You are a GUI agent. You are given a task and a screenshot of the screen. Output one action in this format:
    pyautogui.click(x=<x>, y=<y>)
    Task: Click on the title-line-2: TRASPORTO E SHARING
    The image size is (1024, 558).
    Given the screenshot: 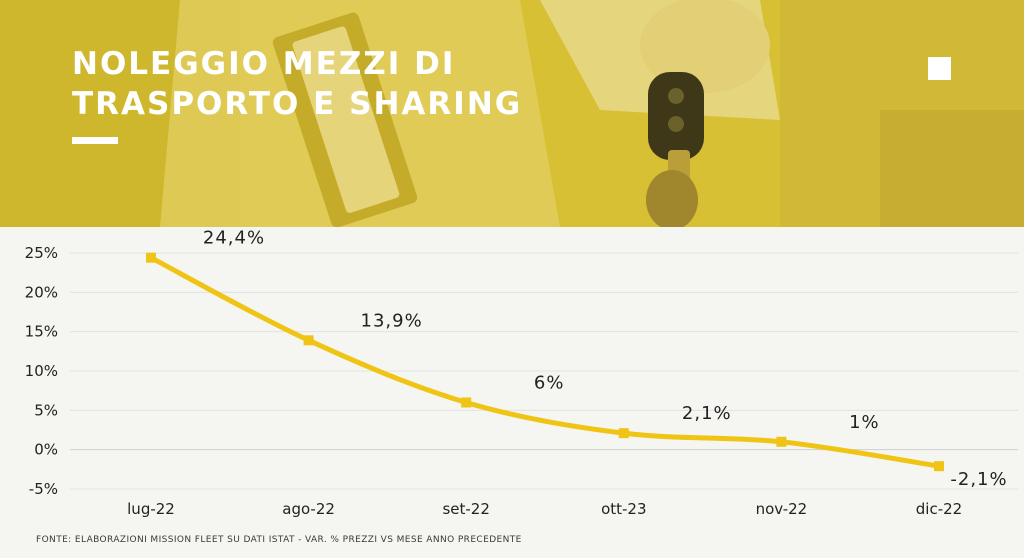 What is the action you would take?
    pyautogui.click(x=297, y=104)
    